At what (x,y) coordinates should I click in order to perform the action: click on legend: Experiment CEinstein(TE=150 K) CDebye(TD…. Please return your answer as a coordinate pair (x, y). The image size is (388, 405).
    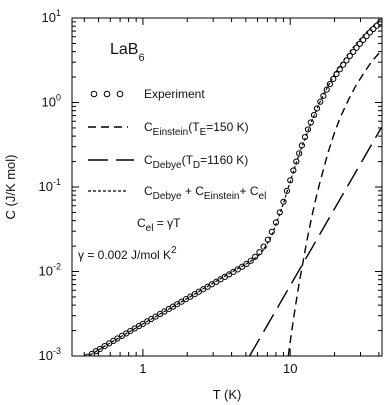
    Looking at the image, I should click on (177, 144).